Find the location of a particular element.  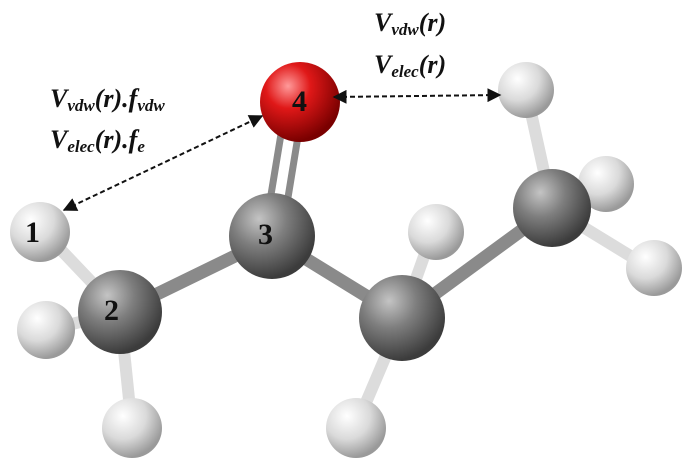

label-inter-elec-sub: elec is located at coordinates (405, 71).